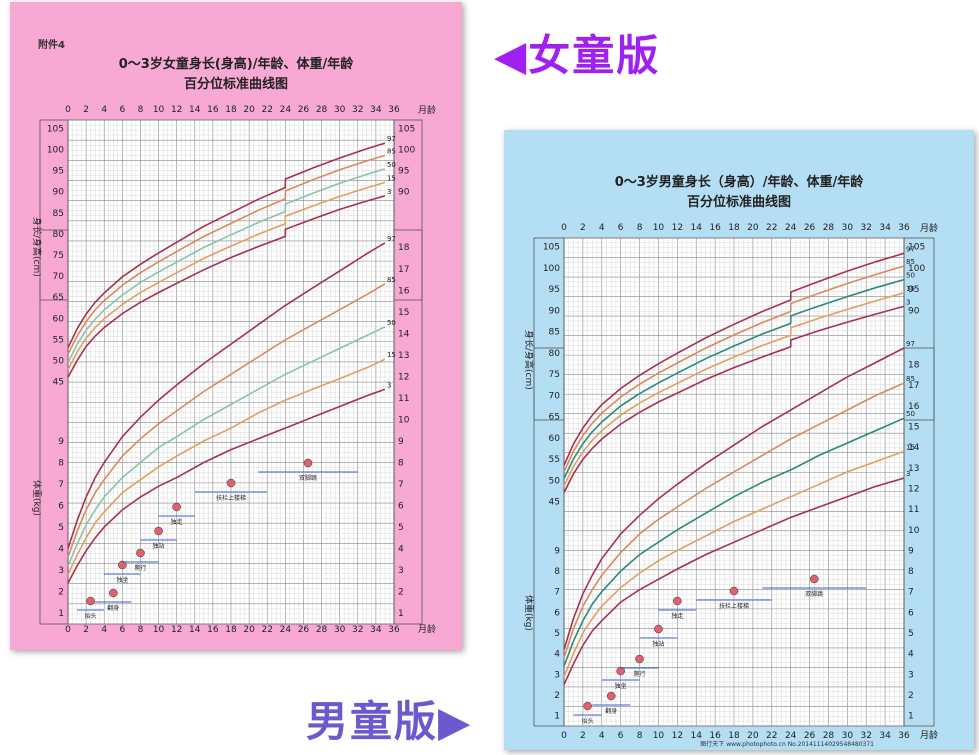 The height and width of the screenshot is (755, 979). Describe the element at coordinates (554, 418) in the screenshot. I see `boy-height-tick-label: 65` at that location.